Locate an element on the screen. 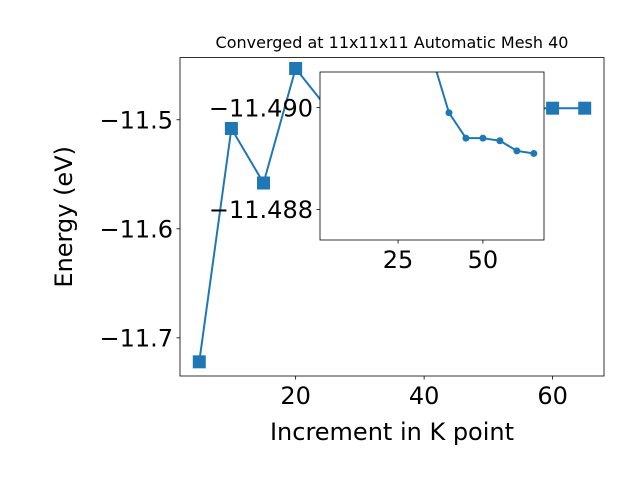  main-y-tick-label: −11.5 is located at coordinates (136, 120).